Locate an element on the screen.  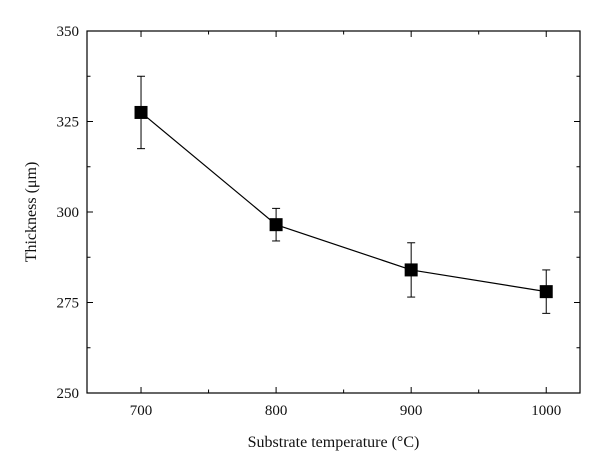
y-tick-label: 300 is located at coordinates (68, 213).